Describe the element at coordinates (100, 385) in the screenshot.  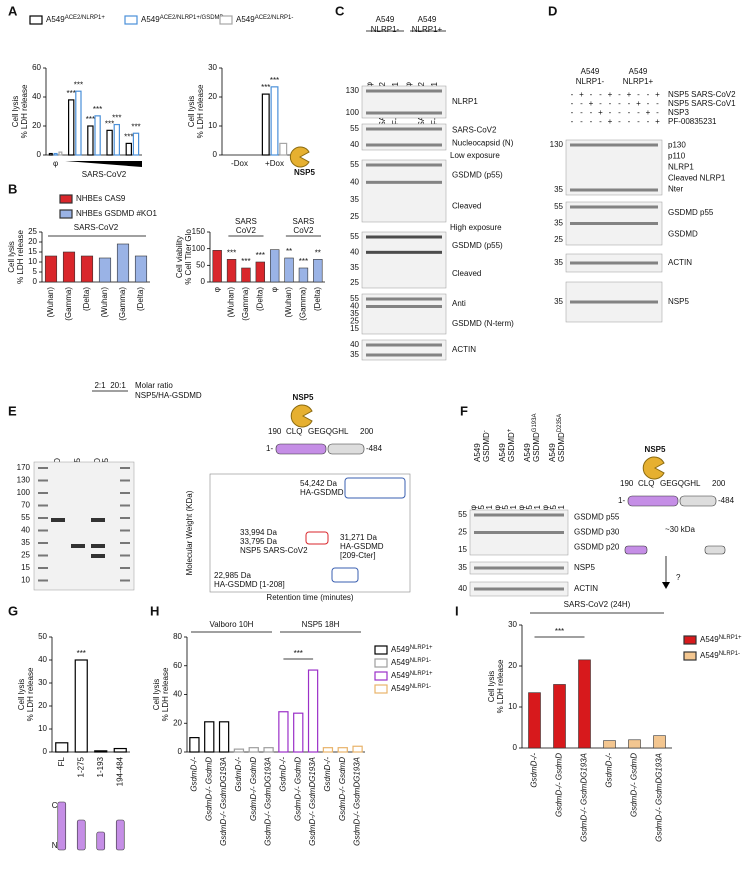
I see `ratio: 2:1` at that location.